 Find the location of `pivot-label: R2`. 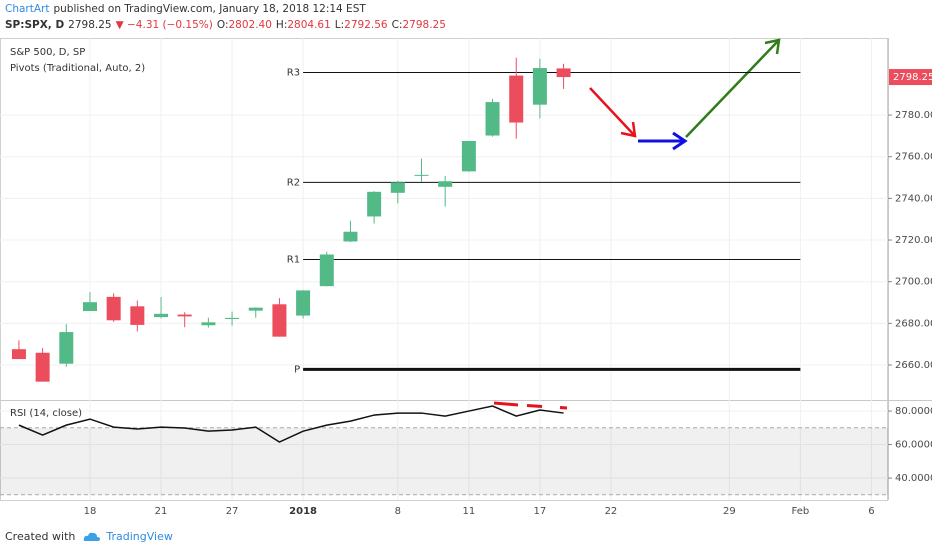

pivot-label: R2 is located at coordinates (293, 182).